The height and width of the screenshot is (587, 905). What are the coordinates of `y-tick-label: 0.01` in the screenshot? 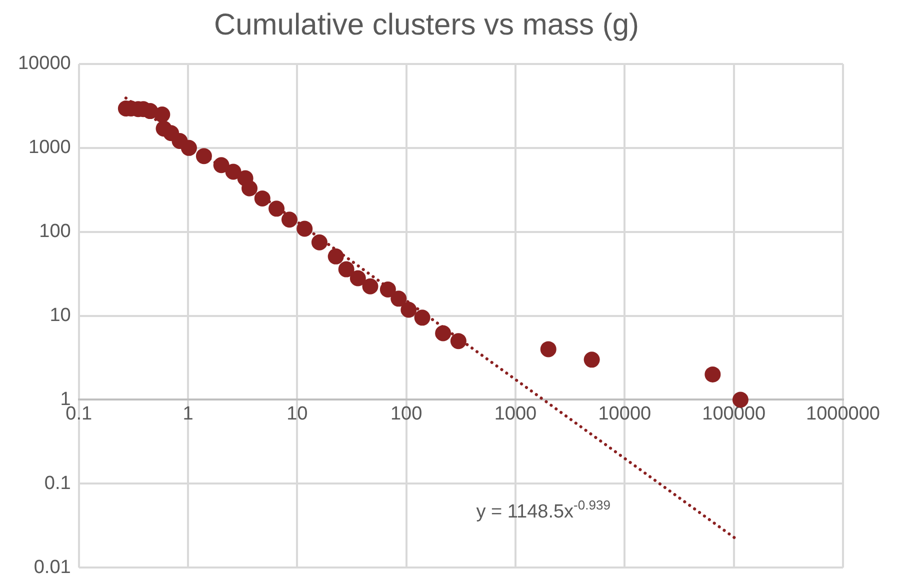 It's located at (52, 567).